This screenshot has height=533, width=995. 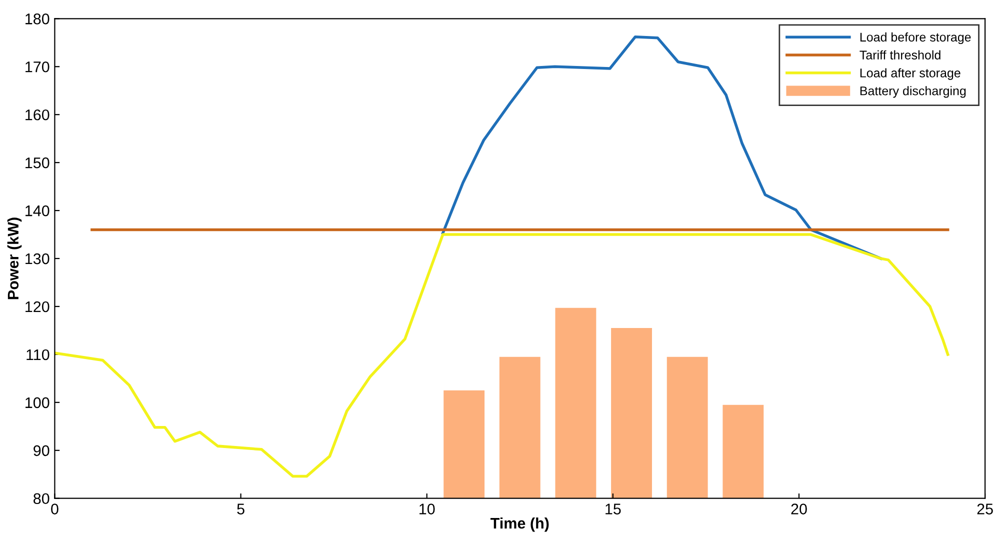 What do you see at coordinates (38, 162) in the screenshot?
I see `y-tick-label: 150` at bounding box center [38, 162].